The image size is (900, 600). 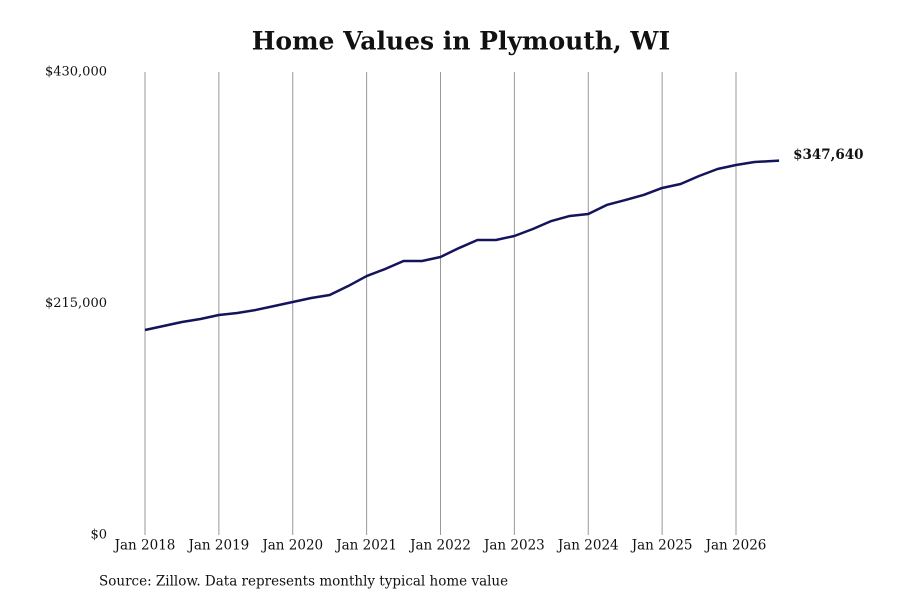 What do you see at coordinates (661, 546) in the screenshot?
I see `x-tick-label: Jan 2025` at bounding box center [661, 546].